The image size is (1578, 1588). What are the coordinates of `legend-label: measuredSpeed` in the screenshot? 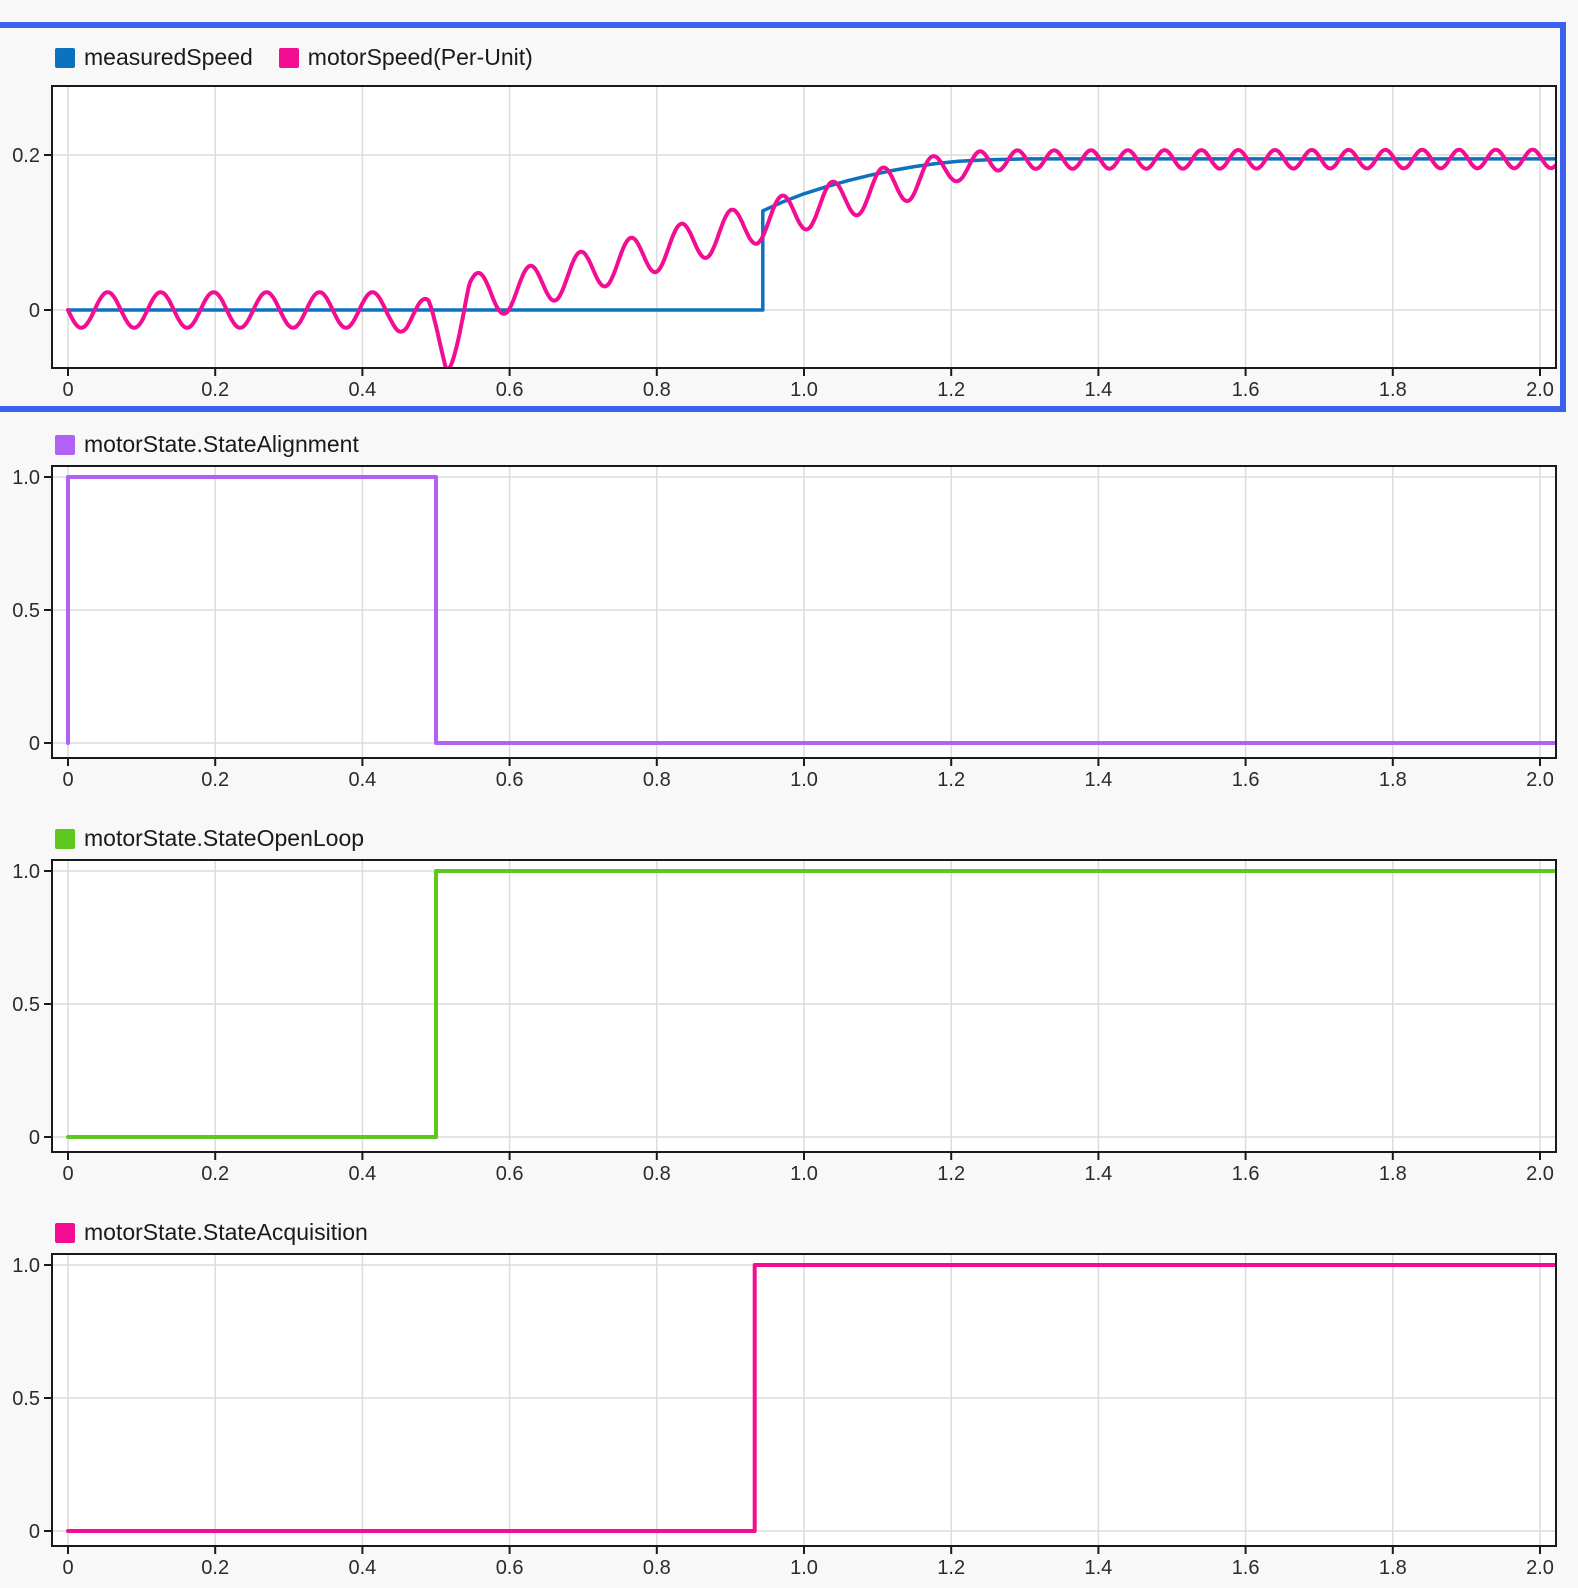 It's located at (168, 57).